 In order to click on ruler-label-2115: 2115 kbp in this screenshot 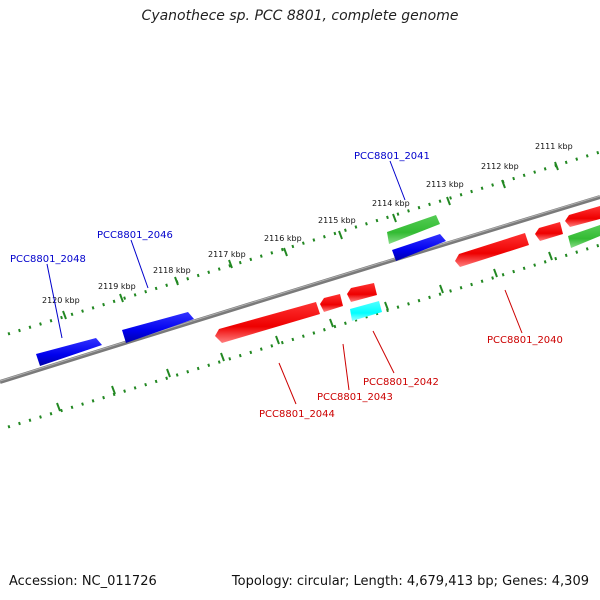, I will do `click(337, 220)`.